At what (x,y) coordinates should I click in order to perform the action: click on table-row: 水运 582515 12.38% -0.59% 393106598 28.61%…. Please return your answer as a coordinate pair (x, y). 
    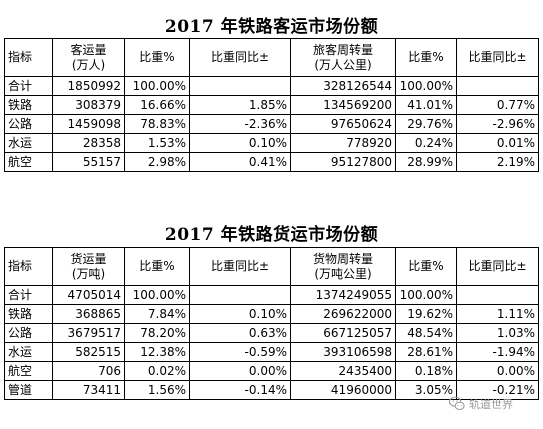
    Looking at the image, I should click on (271, 352).